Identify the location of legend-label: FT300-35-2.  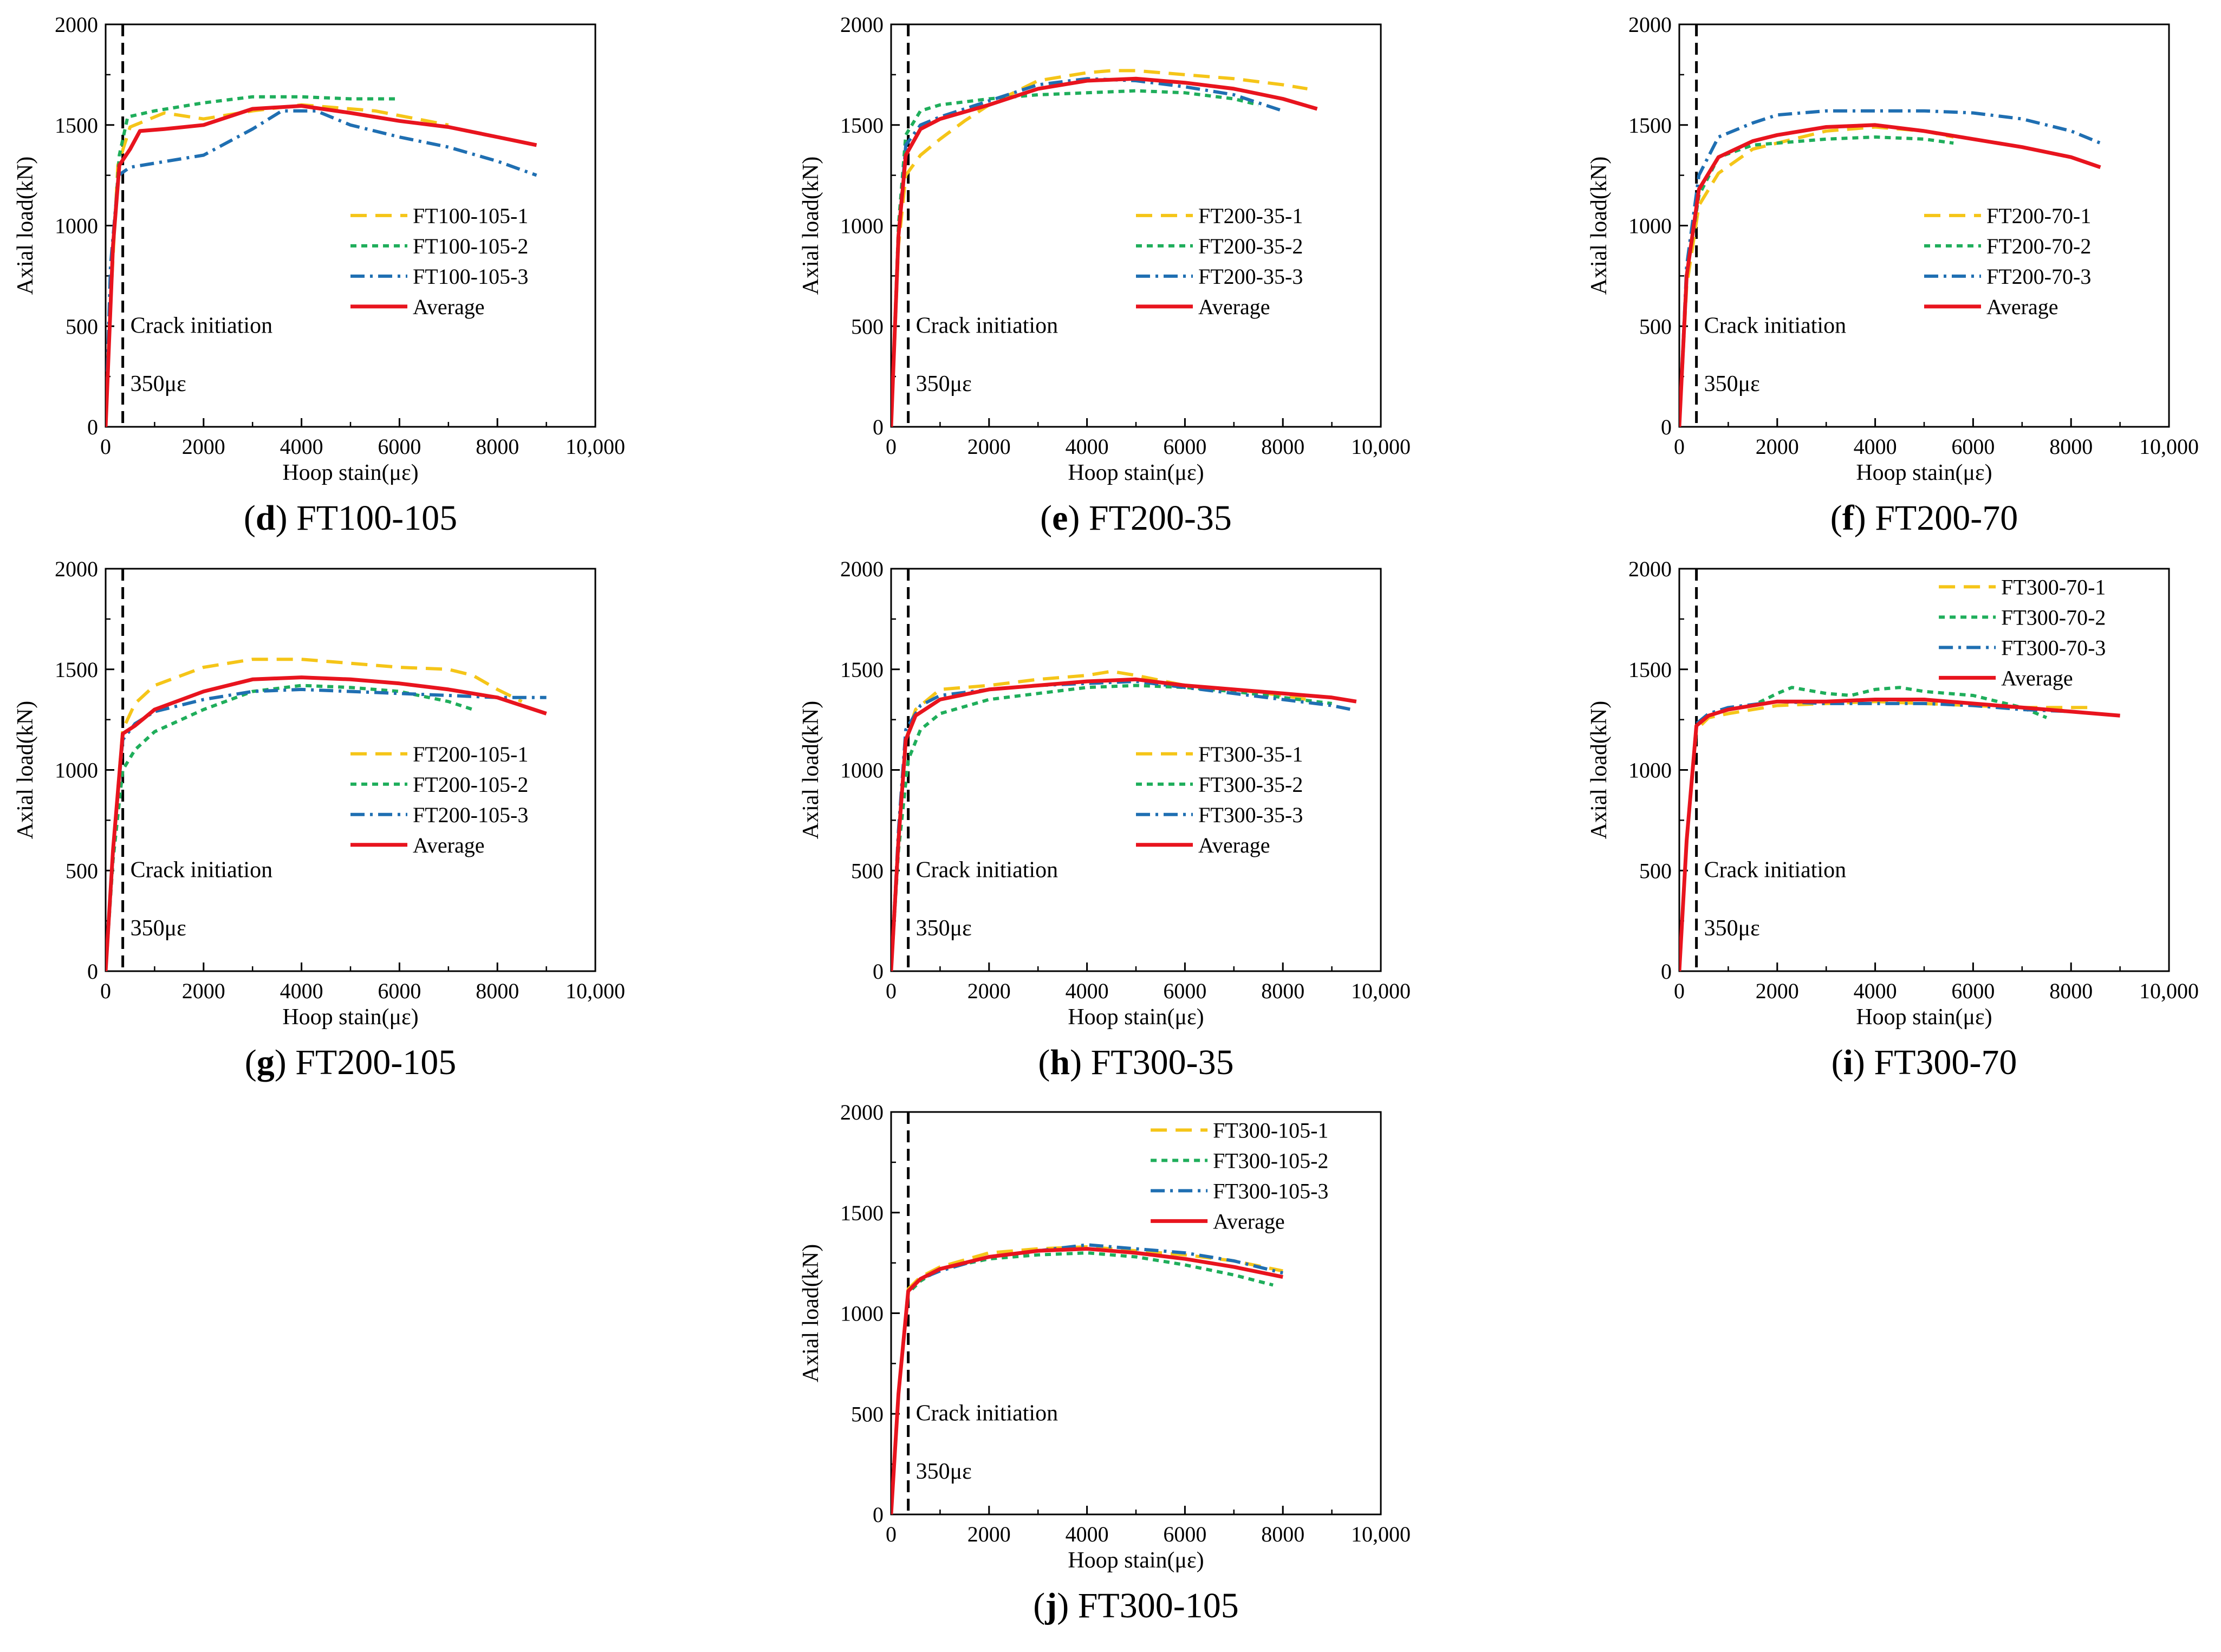
(1251, 785).